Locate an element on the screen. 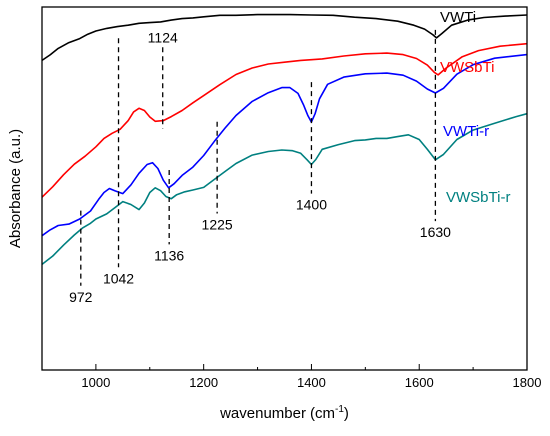  x-tick-label-1800: 1800 is located at coordinates (527, 382).